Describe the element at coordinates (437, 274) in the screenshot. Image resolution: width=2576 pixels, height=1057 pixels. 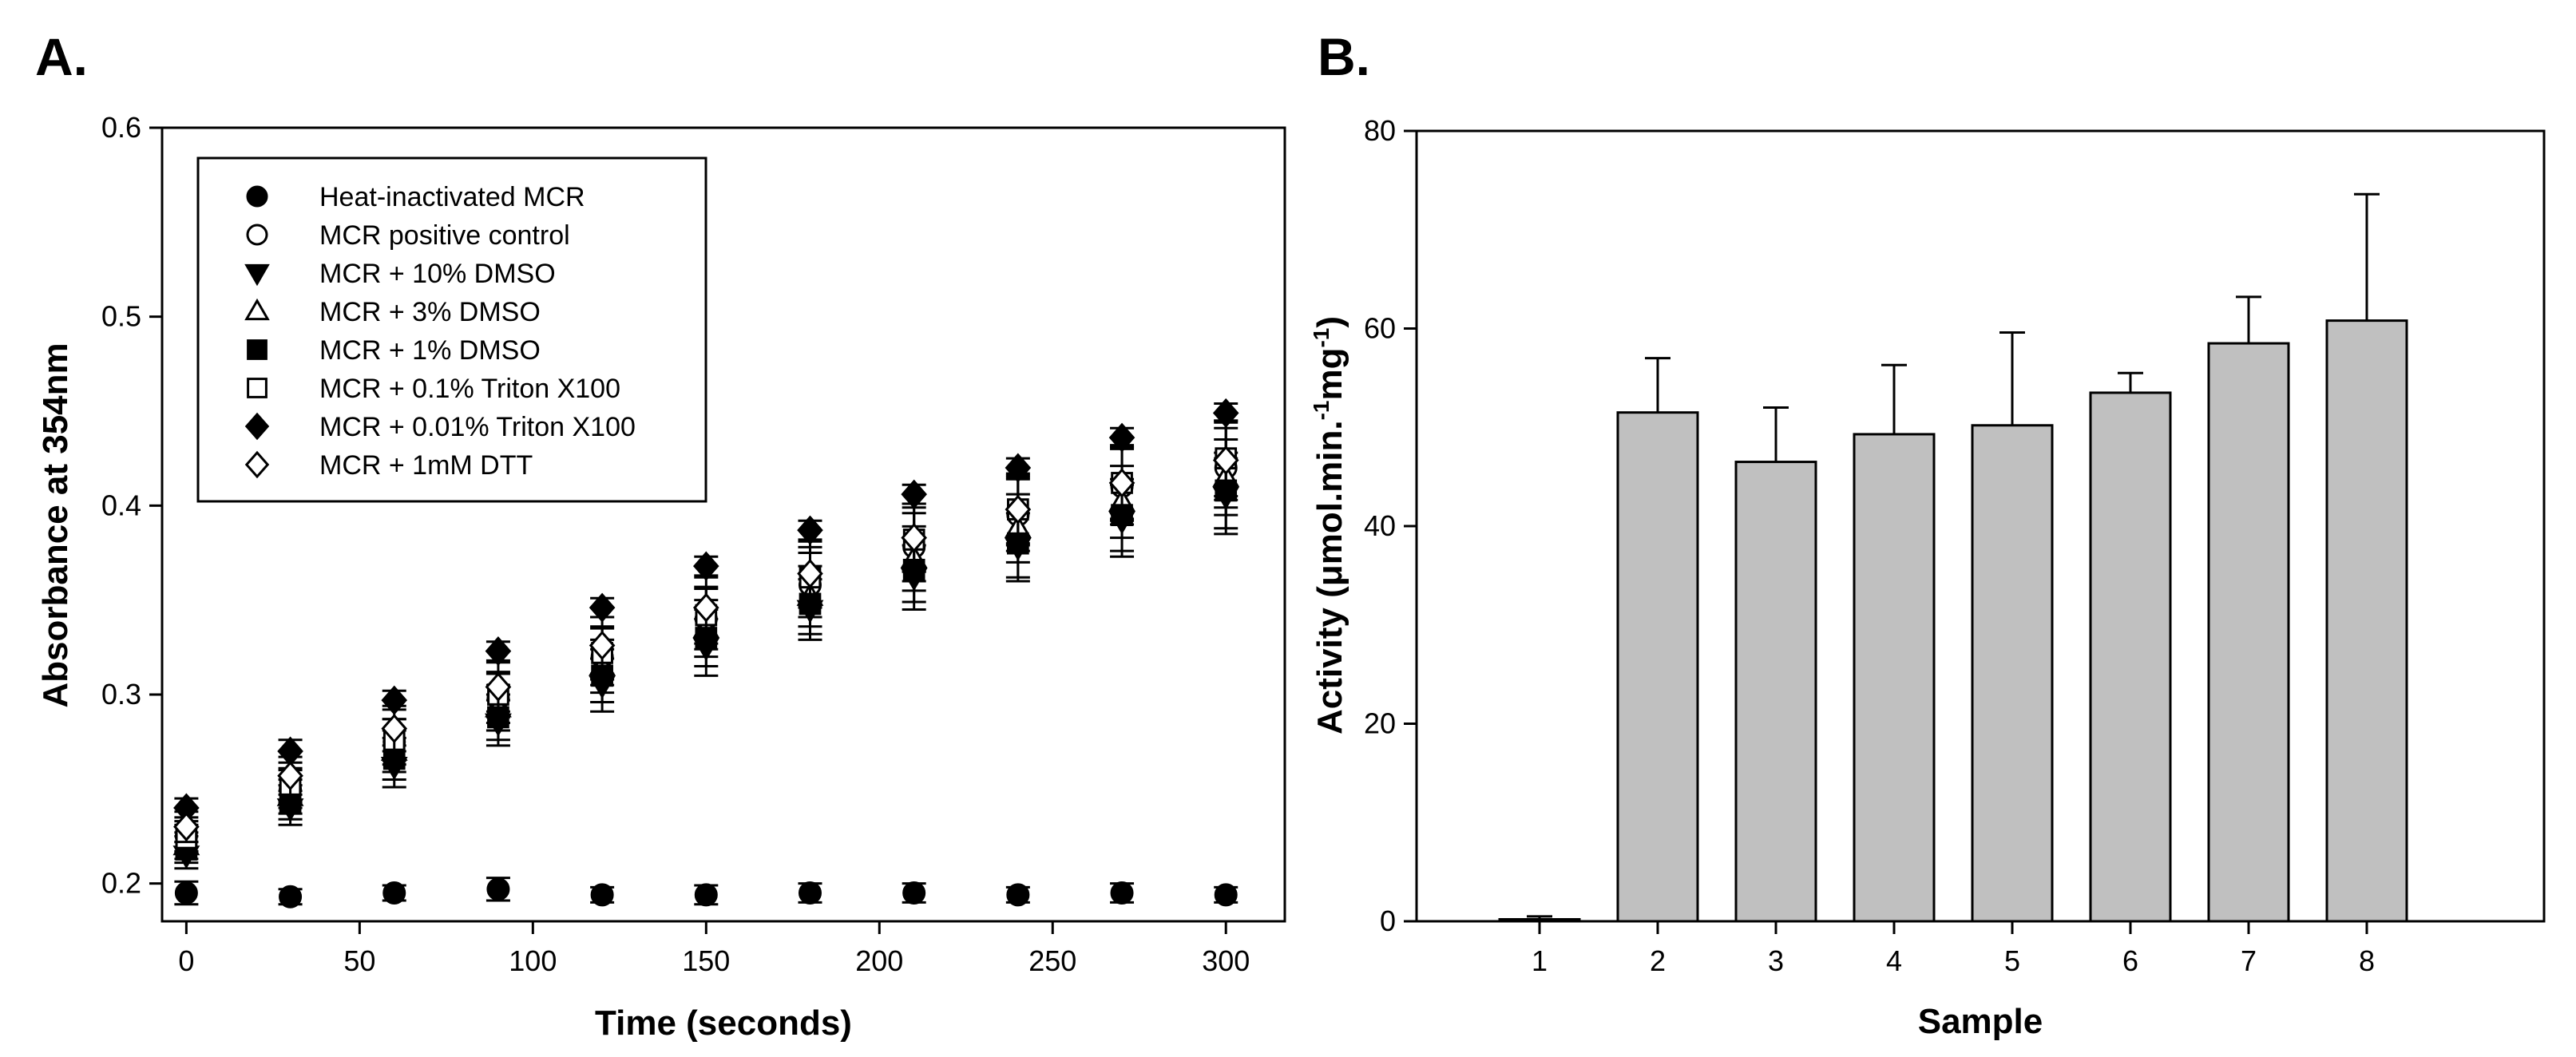
I see `legend-label-10-dmso: MCR + 10% DMSO` at that location.